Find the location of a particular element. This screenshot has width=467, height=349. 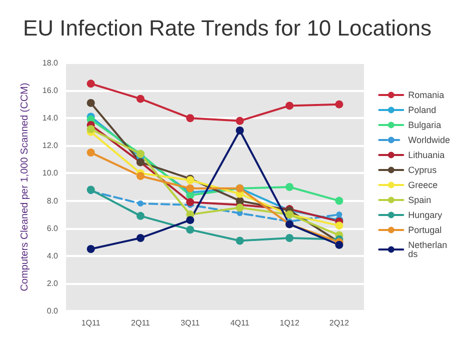

y-tick-label: 8.0 is located at coordinates (52, 201).